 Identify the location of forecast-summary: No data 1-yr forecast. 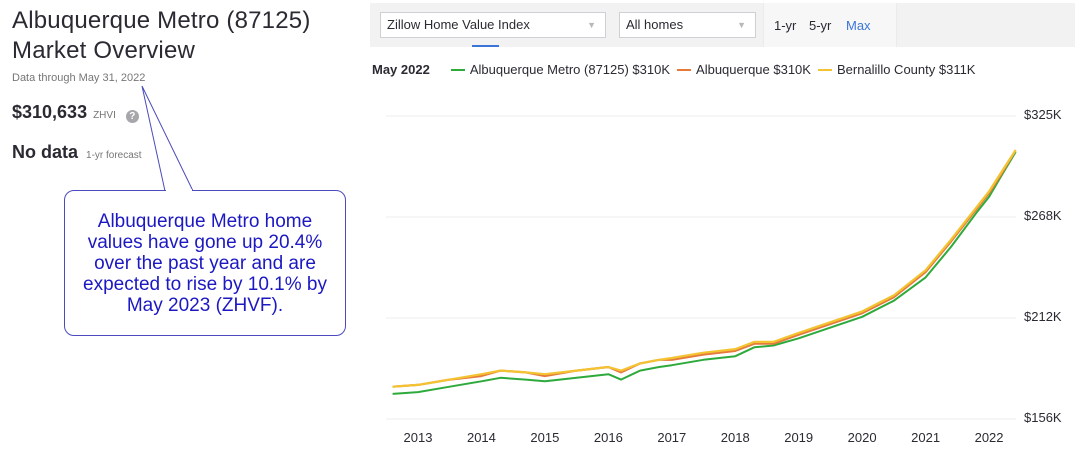
(77, 152).